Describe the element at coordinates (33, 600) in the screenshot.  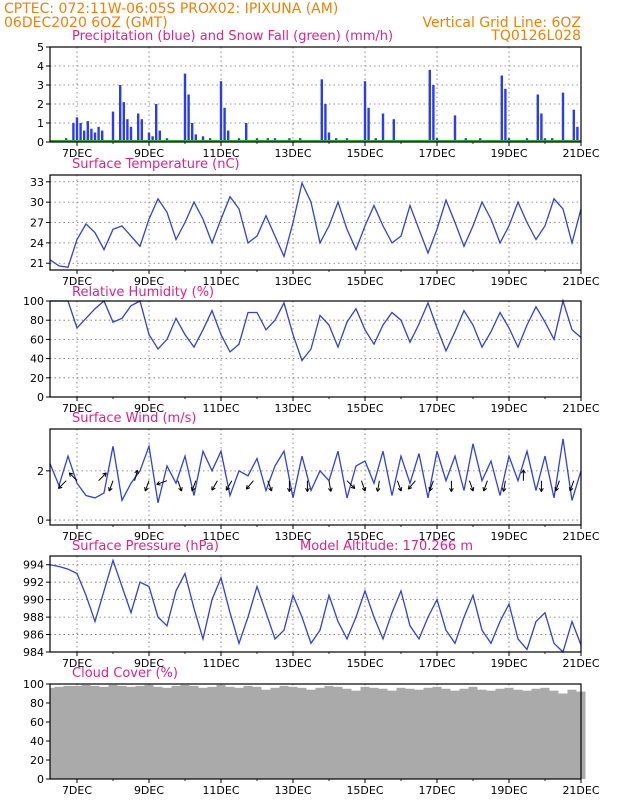
I see `y-tick-label: 990` at that location.